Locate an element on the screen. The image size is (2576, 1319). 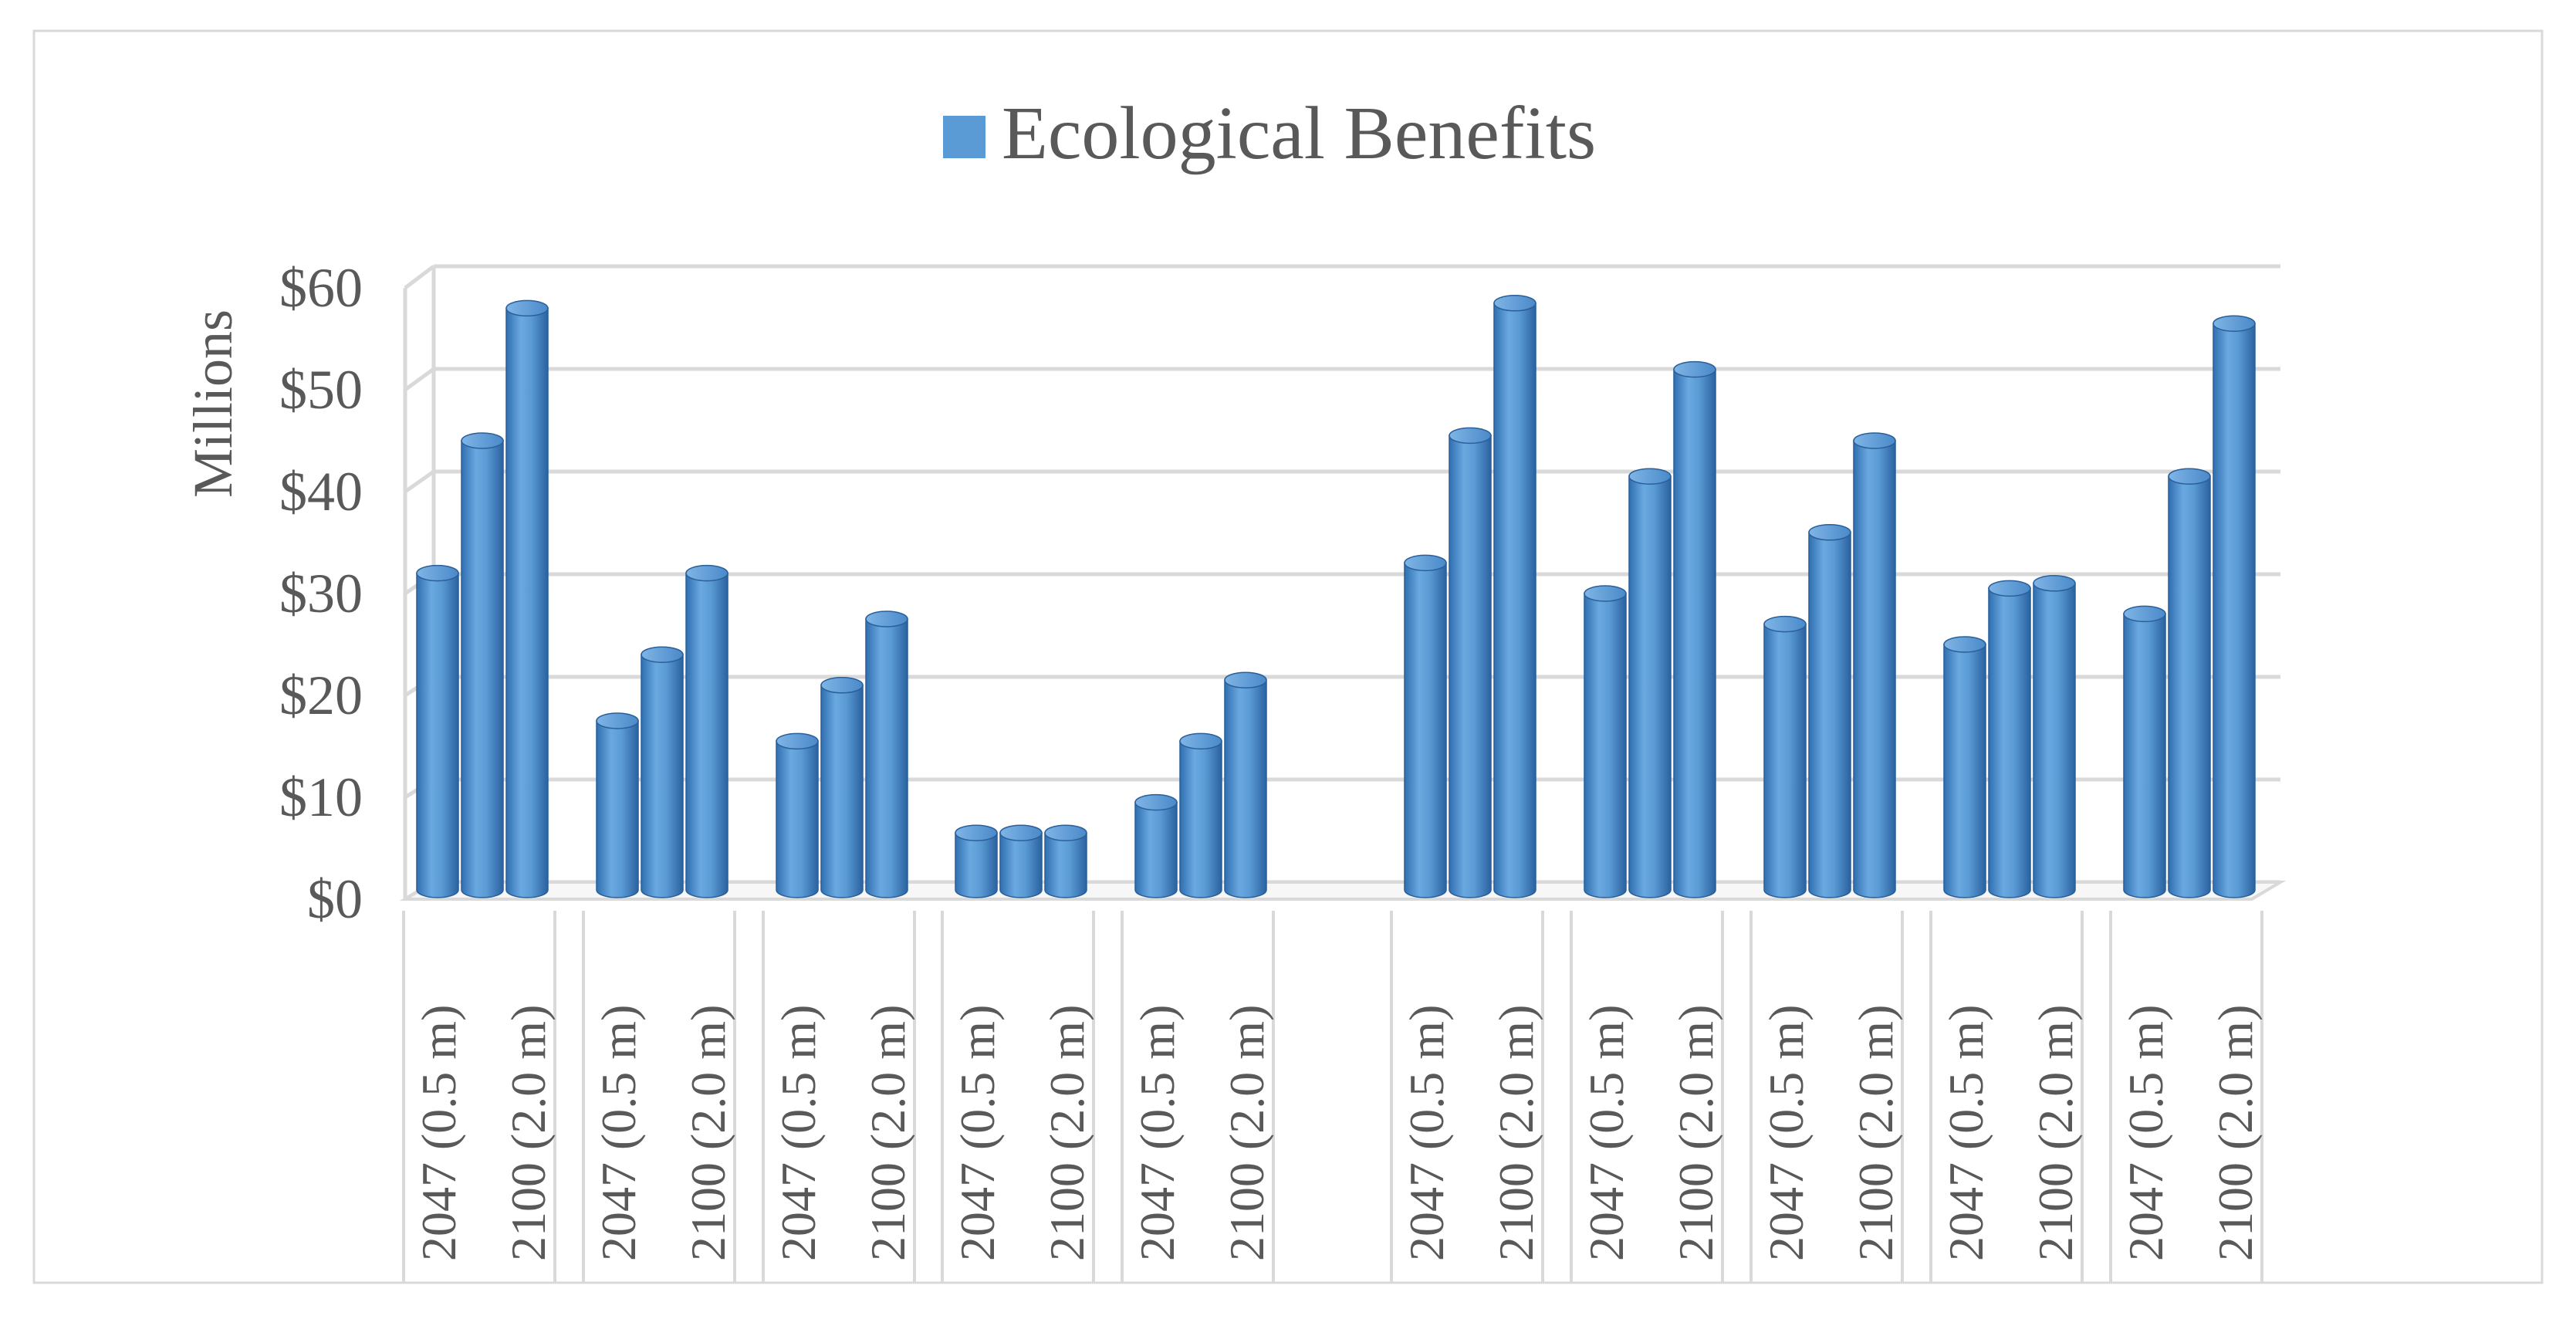
legend-swatch is located at coordinates (964, 137).